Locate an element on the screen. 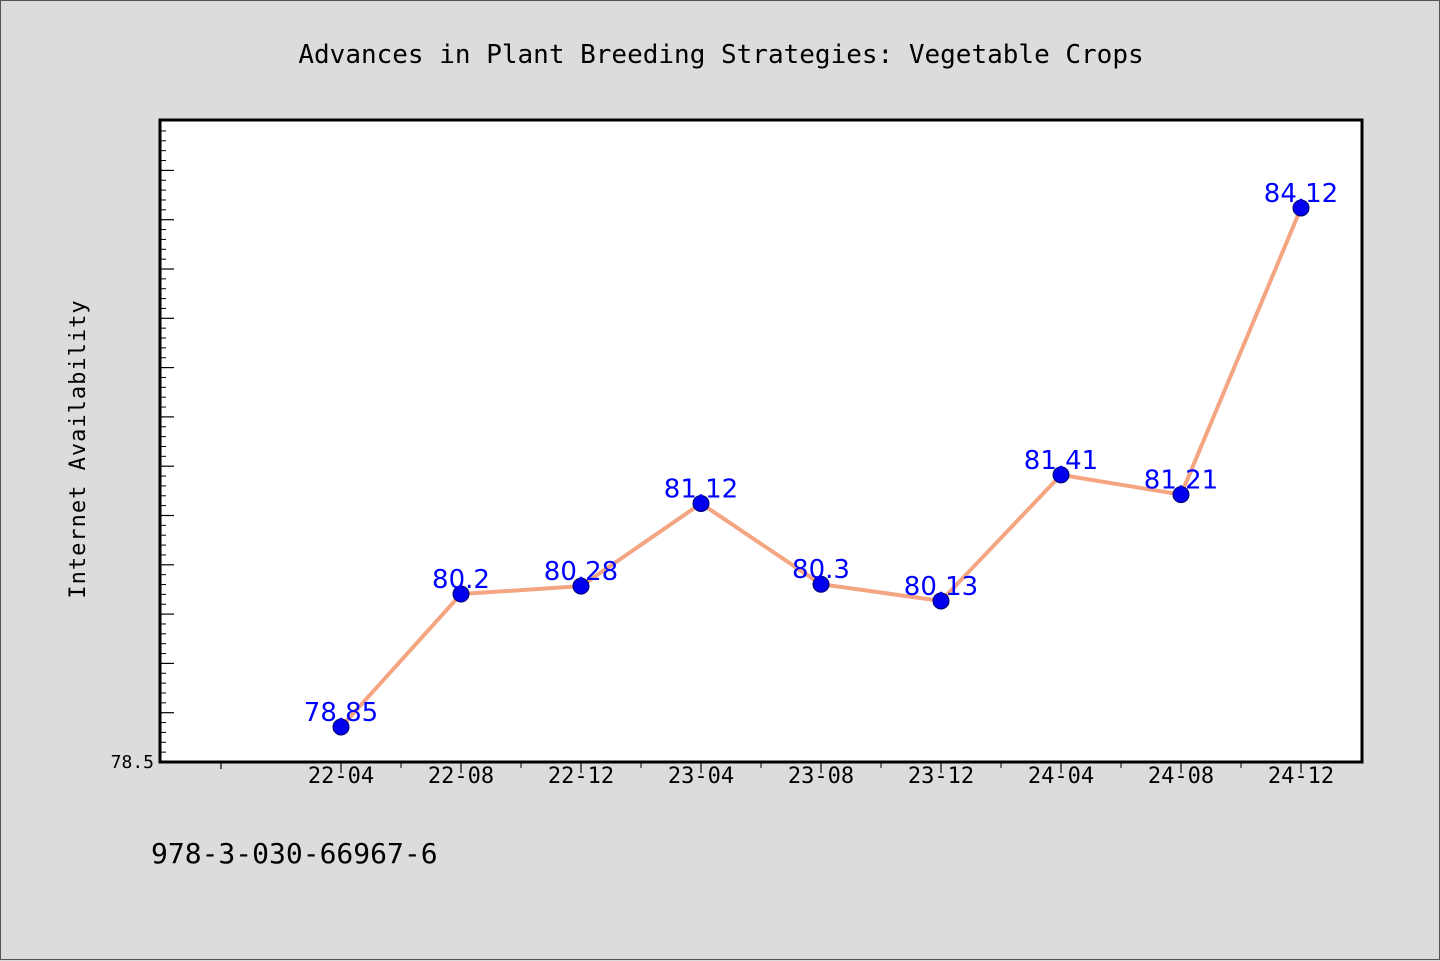 This screenshot has height=961, width=1440. data-label: 81.41 is located at coordinates (1061, 461).